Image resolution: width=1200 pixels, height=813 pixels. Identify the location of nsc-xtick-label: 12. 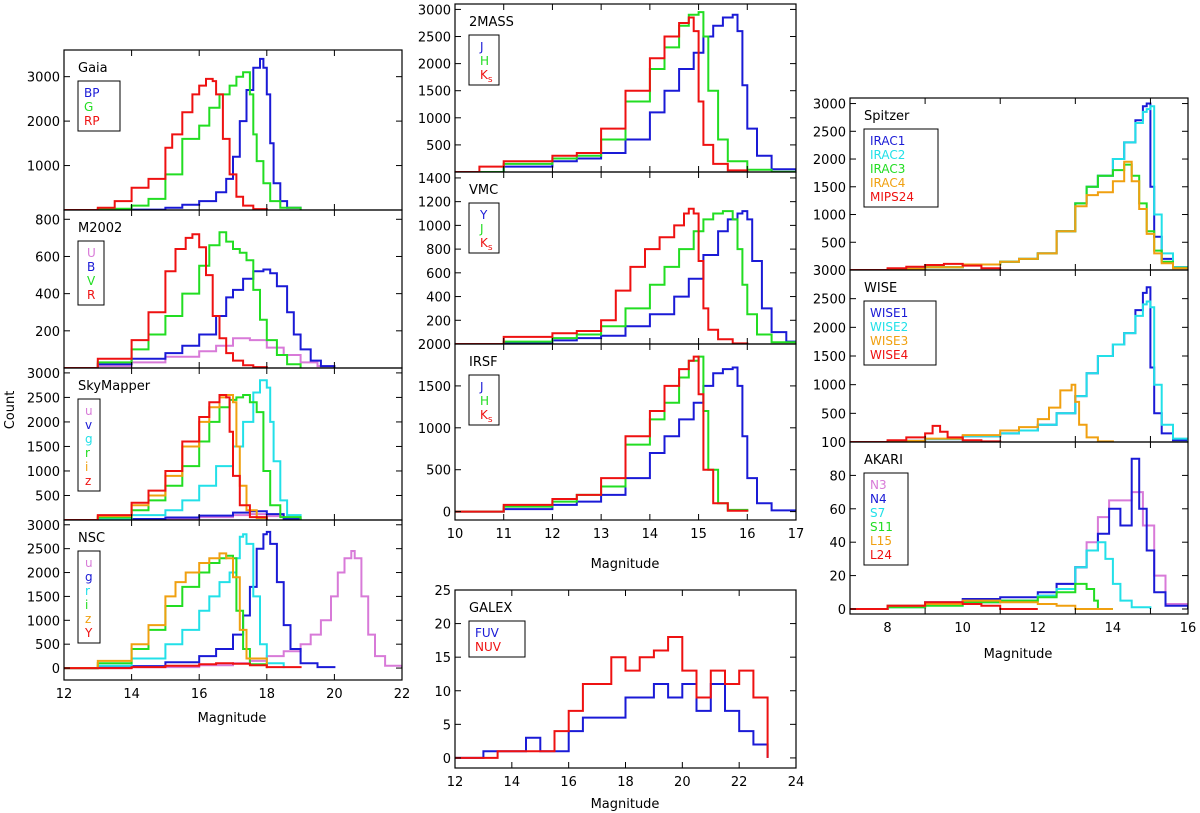
(64, 694).